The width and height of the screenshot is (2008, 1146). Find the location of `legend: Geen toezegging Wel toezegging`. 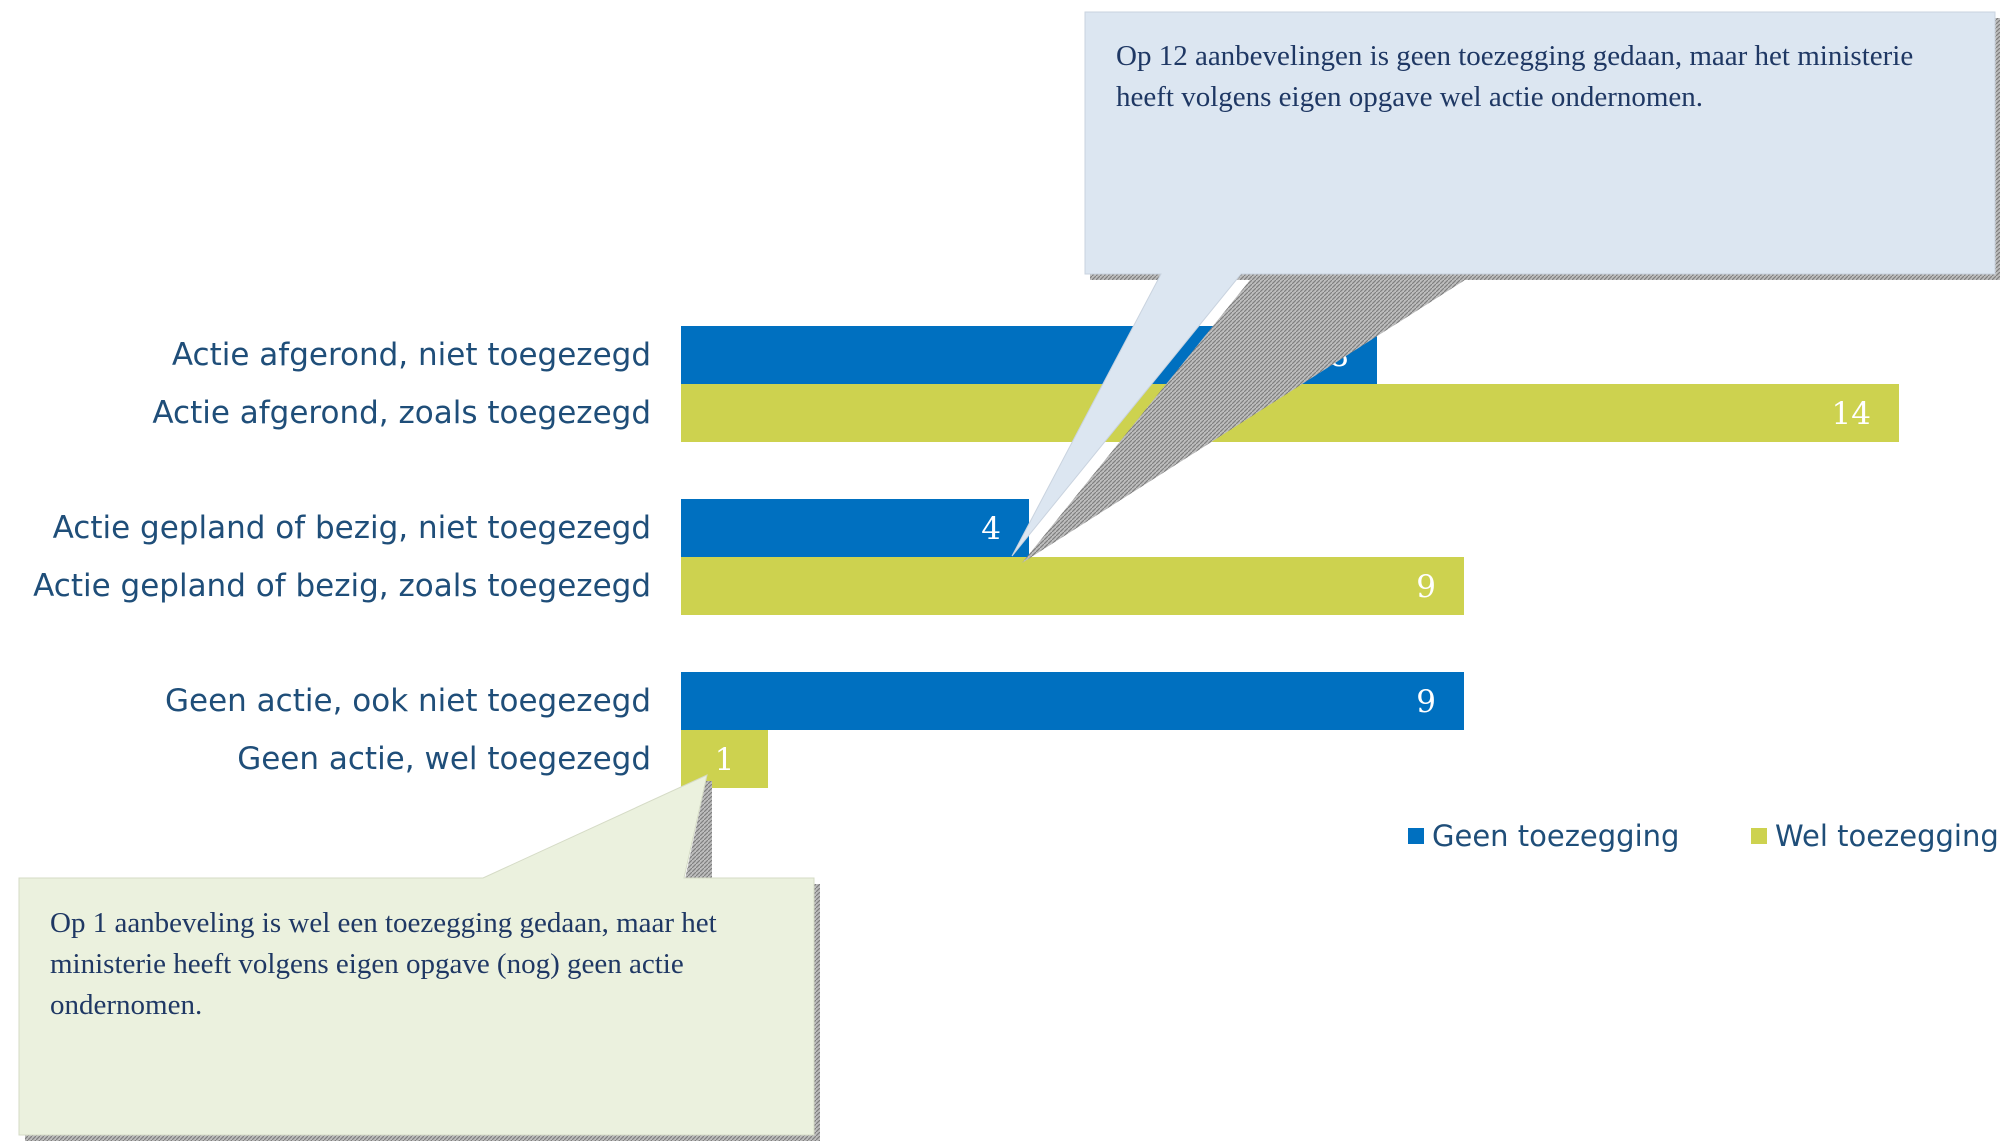

legend: Geen toezegging Wel toezegging is located at coordinates (1703, 836).